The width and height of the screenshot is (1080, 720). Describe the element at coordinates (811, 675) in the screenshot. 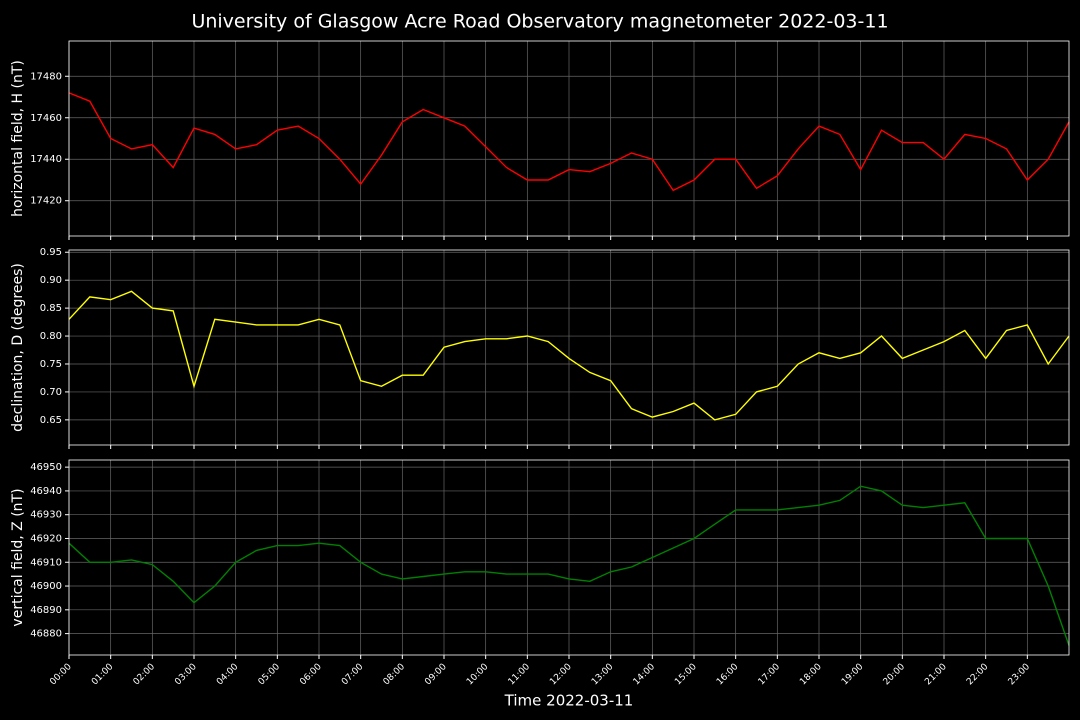

I see `x-tick-label: 18:00` at that location.